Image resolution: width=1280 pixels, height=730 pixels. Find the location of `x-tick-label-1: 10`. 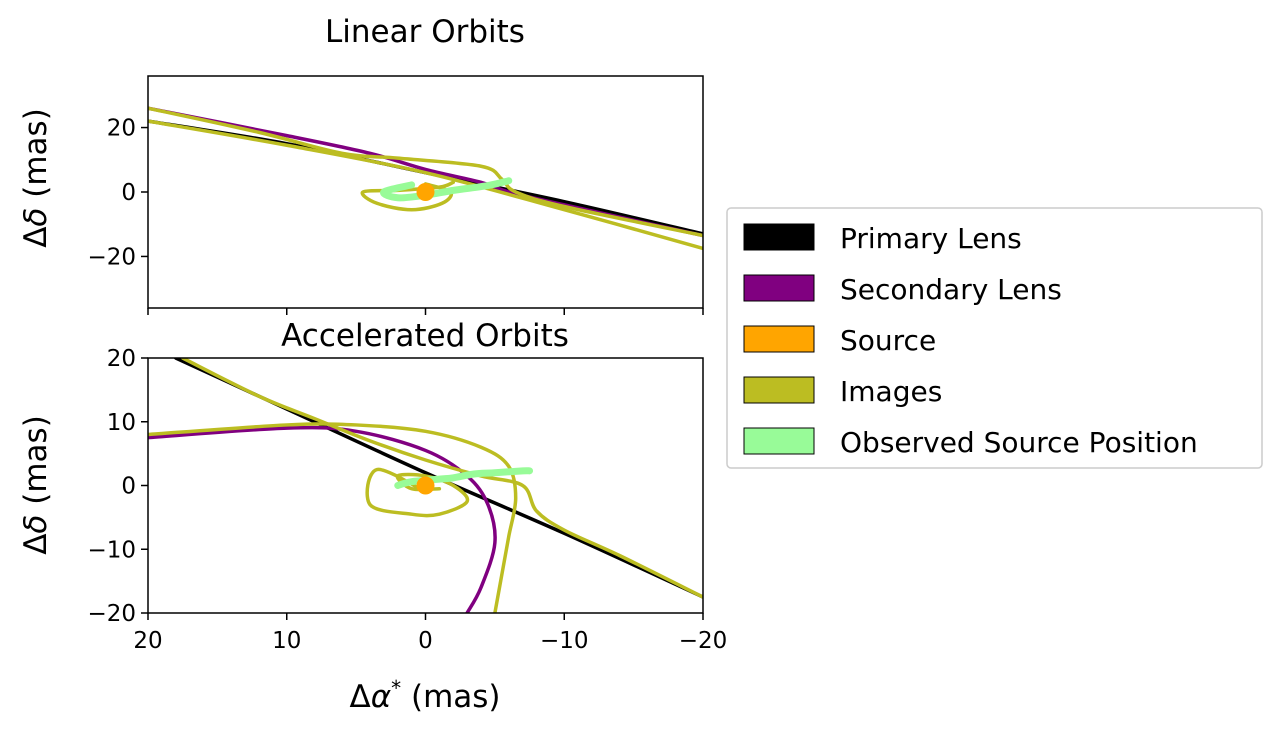

x-tick-label-1: 10 is located at coordinates (286, 641).